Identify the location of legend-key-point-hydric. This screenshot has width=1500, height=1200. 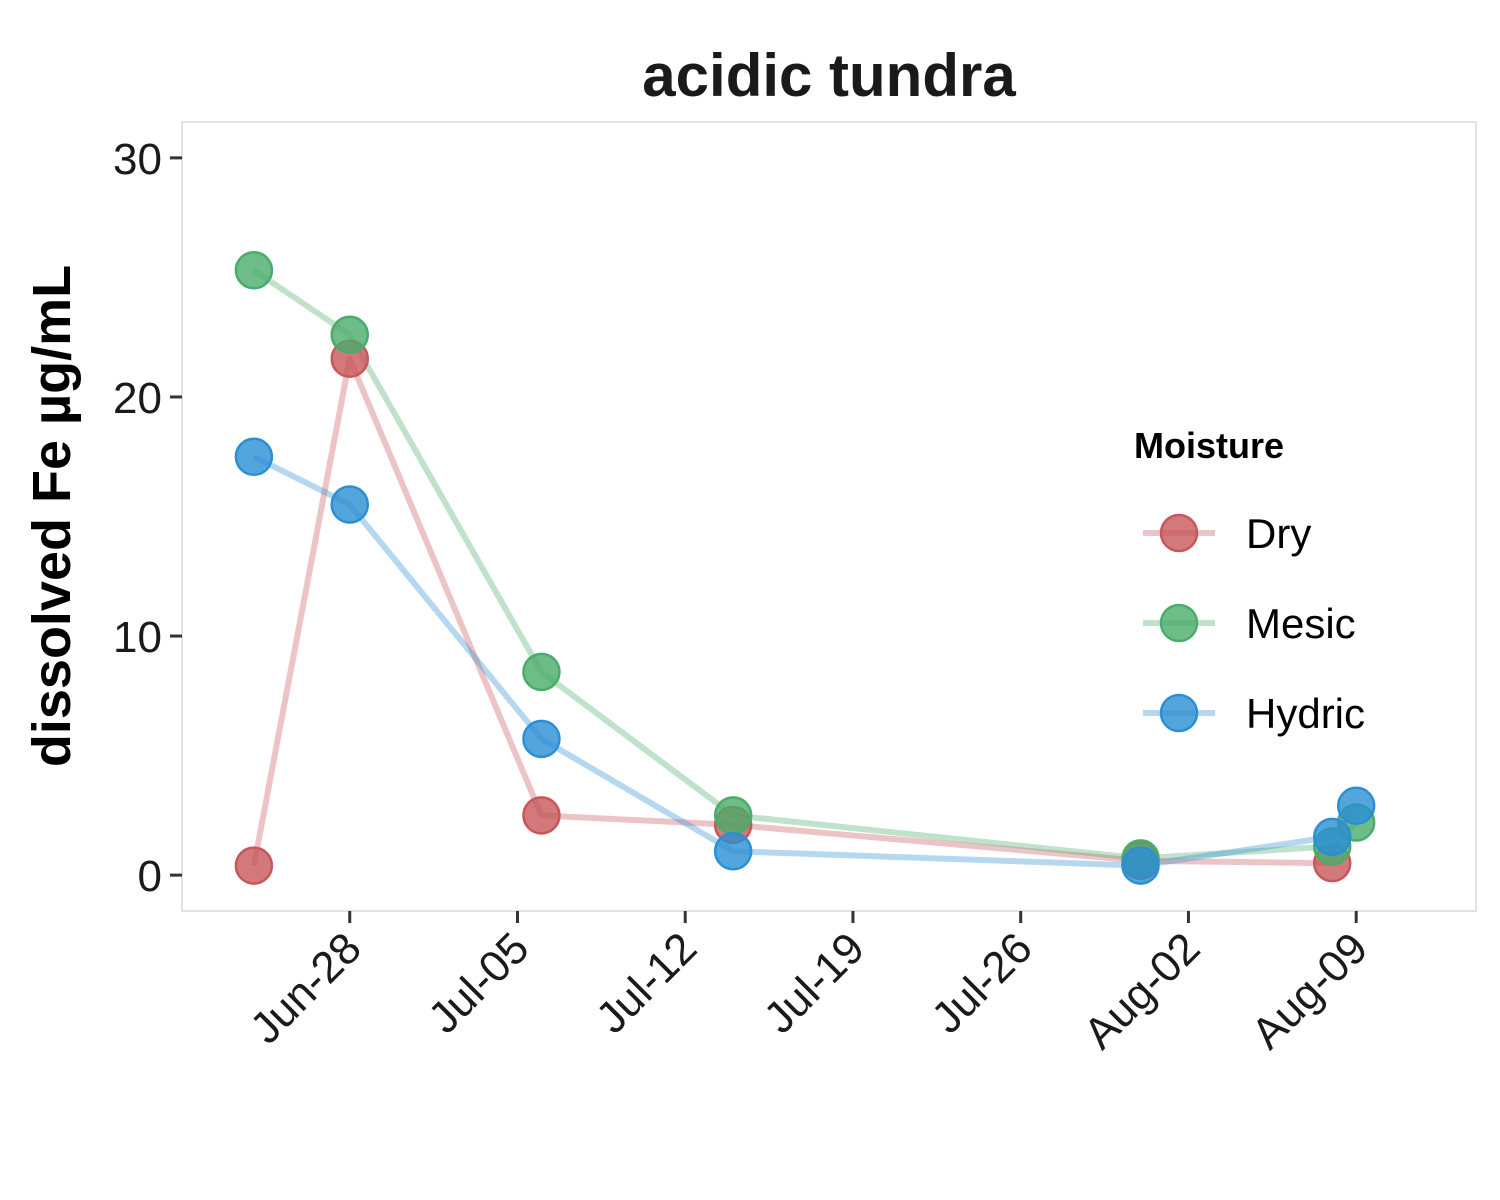
(1179, 713).